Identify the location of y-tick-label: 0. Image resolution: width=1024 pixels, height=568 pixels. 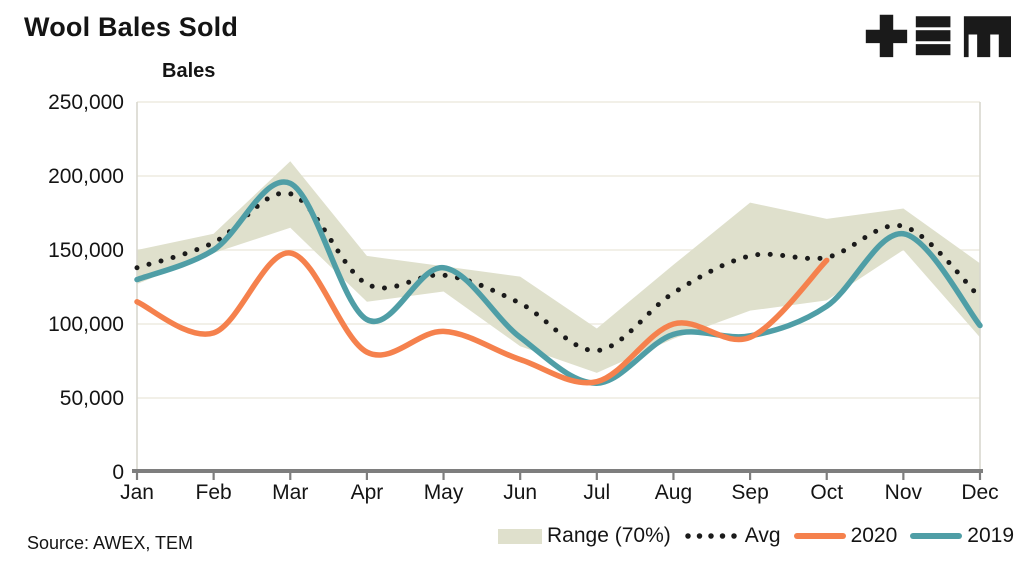
(118, 472).